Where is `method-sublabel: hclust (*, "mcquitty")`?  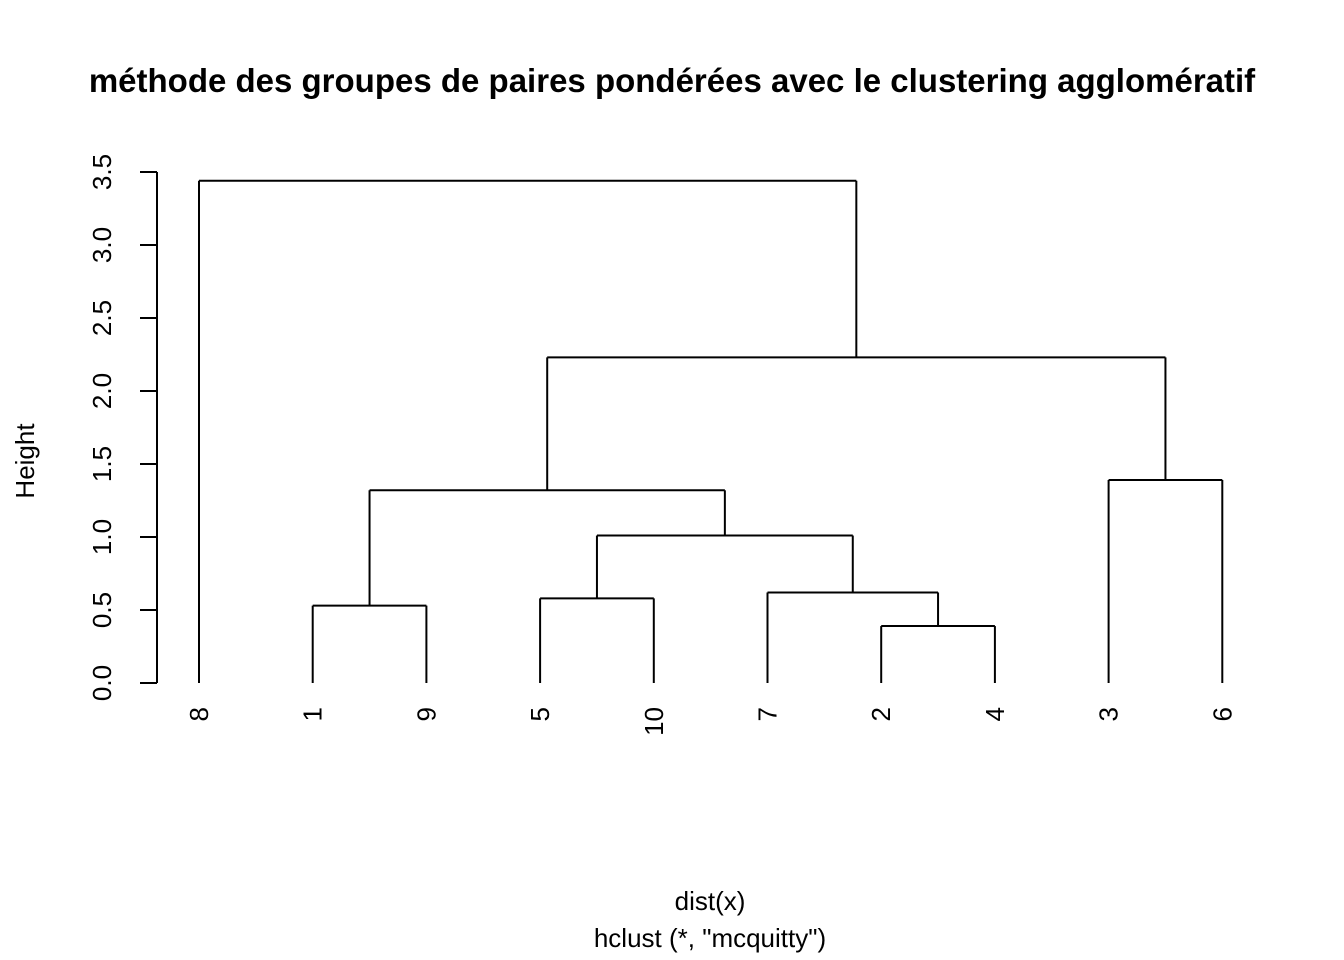 method-sublabel: hclust (*, "mcquitty") is located at coordinates (710, 938).